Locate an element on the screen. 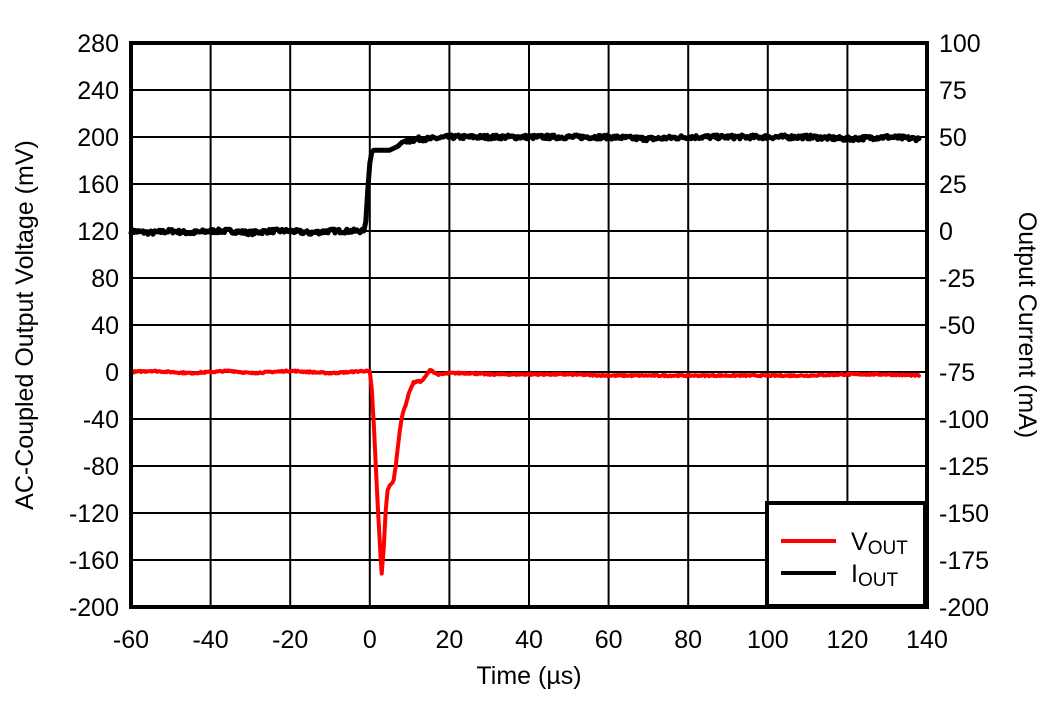 The width and height of the screenshot is (1056, 706). legend-label-vout-main: V is located at coordinates (859, 542).